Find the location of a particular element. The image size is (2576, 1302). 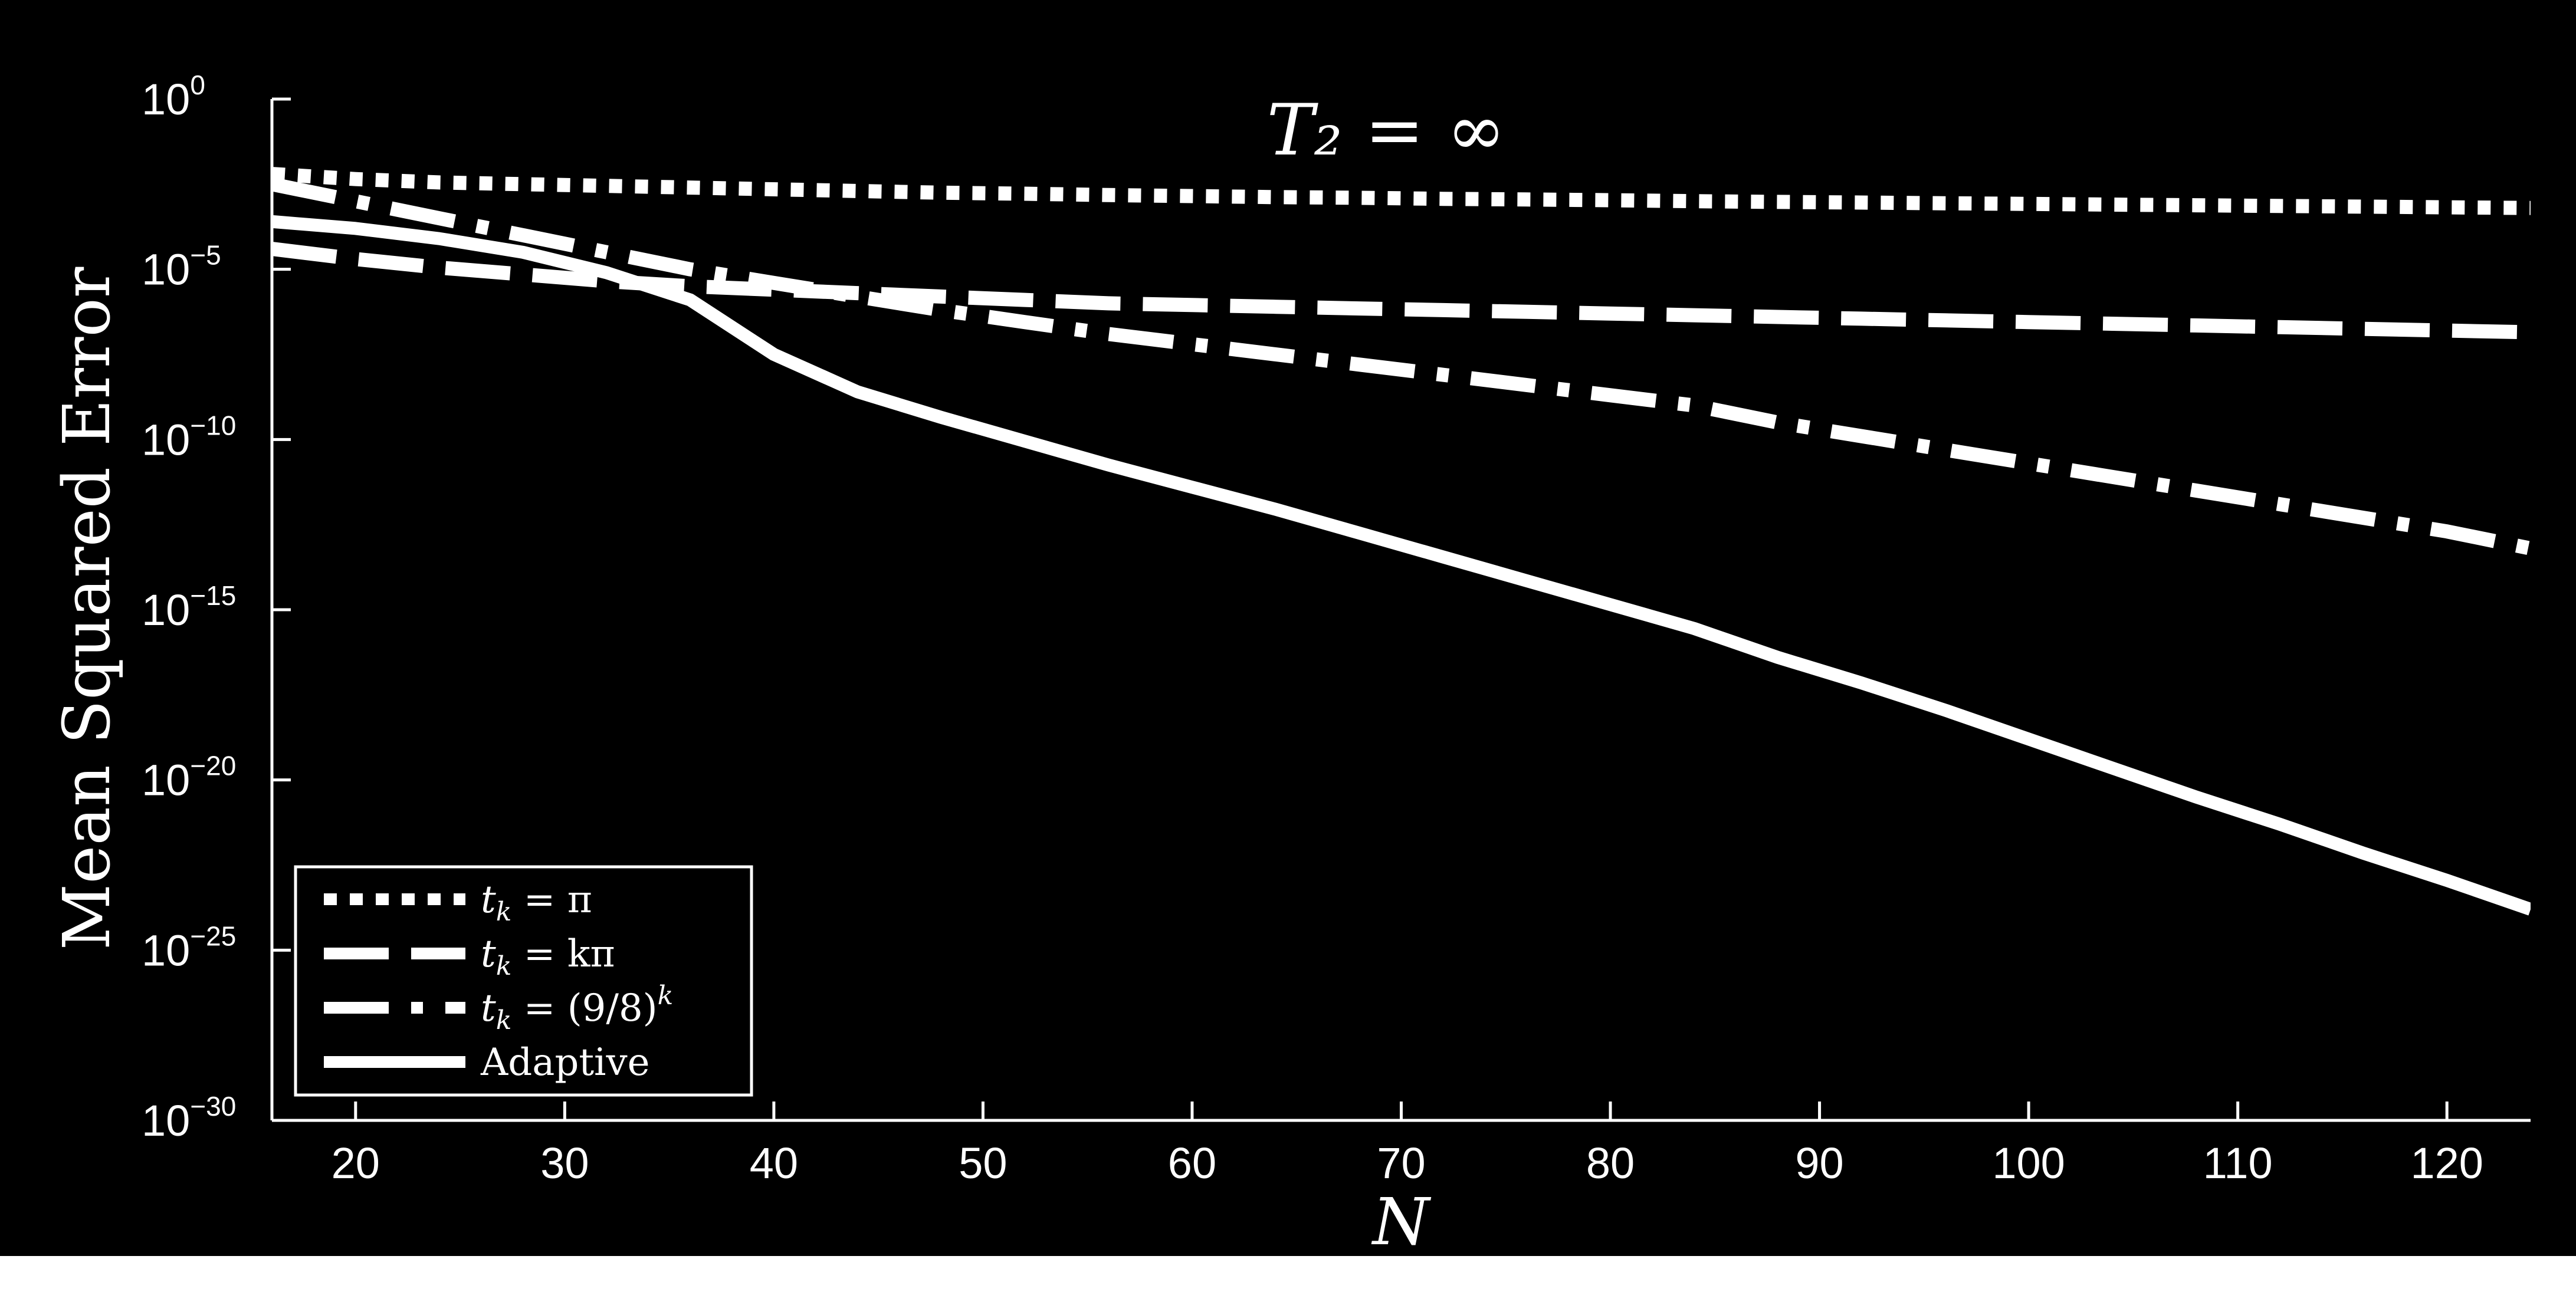

y-tick-label: 10⁻¹⁰ is located at coordinates (189, 437).